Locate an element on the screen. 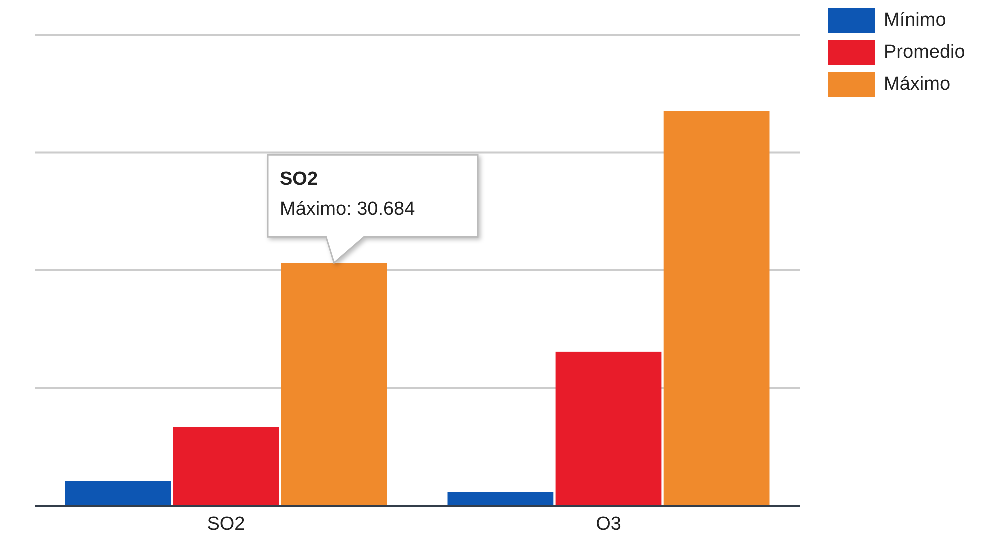 Image resolution: width=996 pixels, height=545 pixels. annotation: SO2 Máximo: 30.684 is located at coordinates (348, 194).